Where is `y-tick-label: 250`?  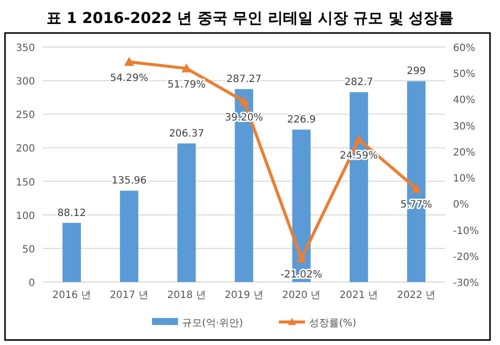
y-tick-label: 250 is located at coordinates (25, 116).